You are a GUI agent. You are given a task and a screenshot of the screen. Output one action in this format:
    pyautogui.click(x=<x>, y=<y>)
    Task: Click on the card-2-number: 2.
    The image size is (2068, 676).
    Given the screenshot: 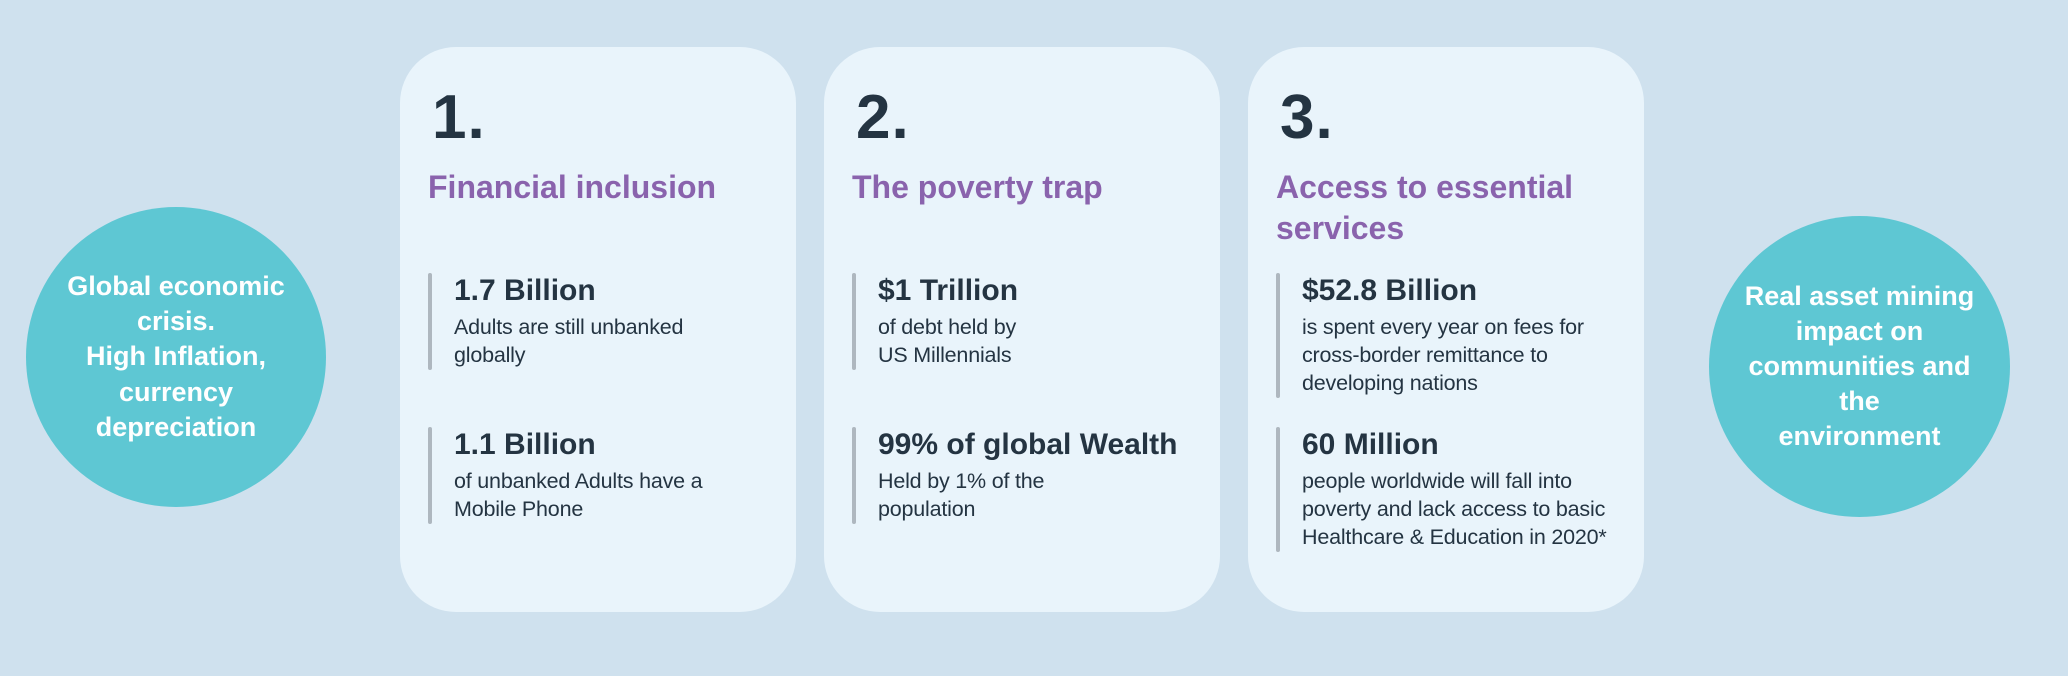 What is the action you would take?
    pyautogui.click(x=883, y=117)
    